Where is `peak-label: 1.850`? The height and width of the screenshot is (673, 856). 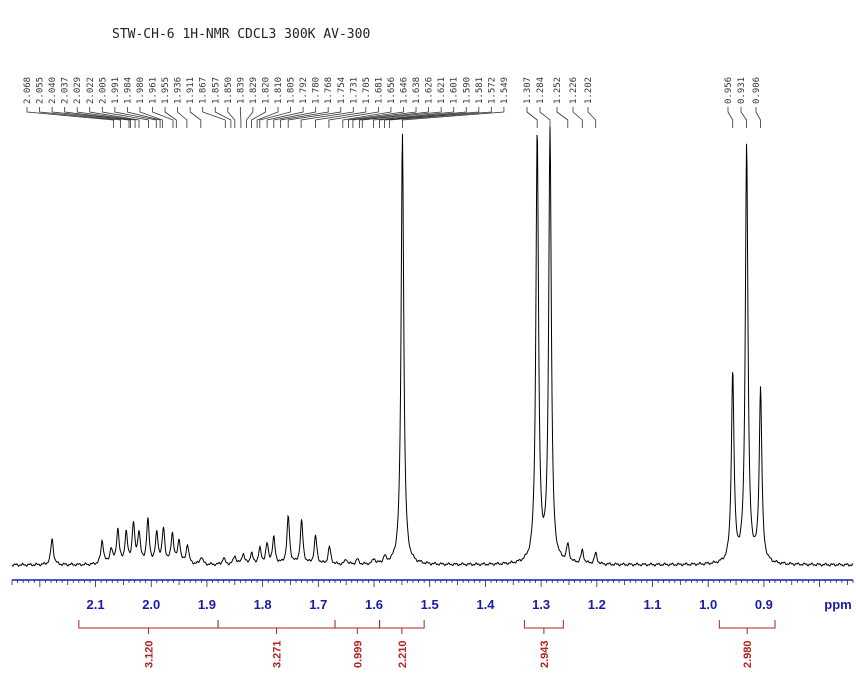
peak-label: 1.850 is located at coordinates (229, 90).